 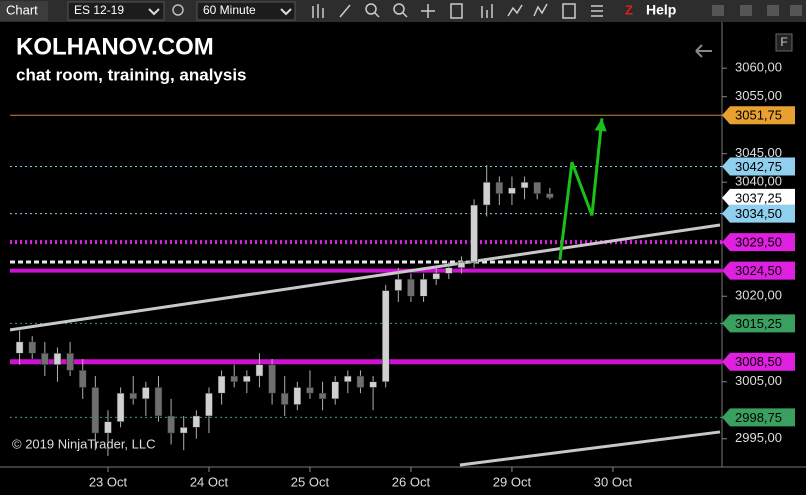 I want to click on chart-label: Chart, so click(x=22, y=9).